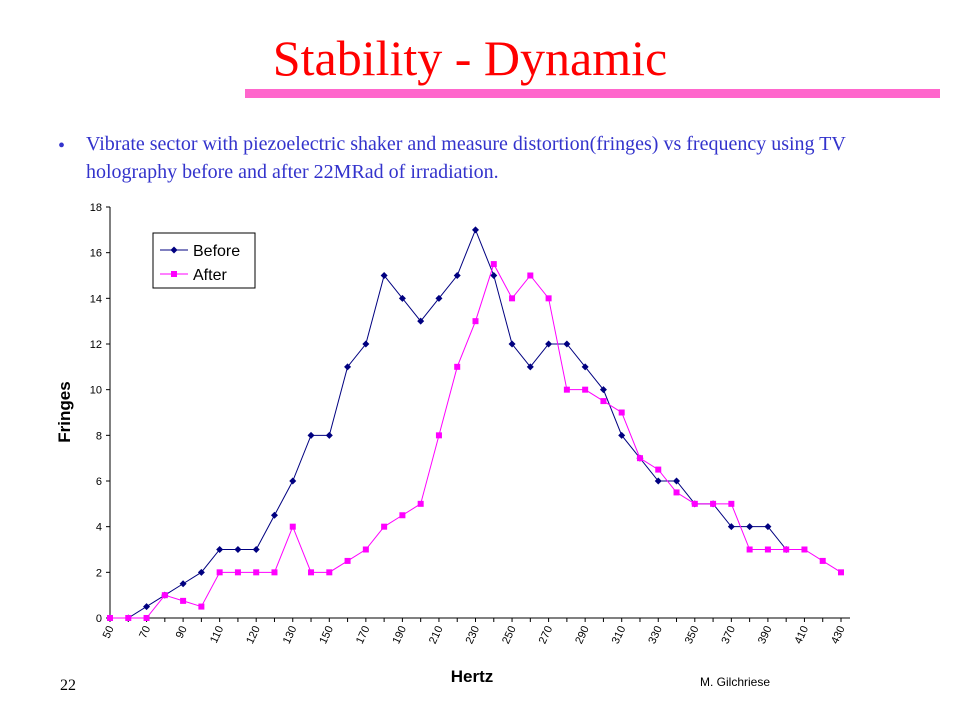 The image size is (960, 720). Describe the element at coordinates (99, 436) in the screenshot. I see `y-tick-label: 8` at that location.